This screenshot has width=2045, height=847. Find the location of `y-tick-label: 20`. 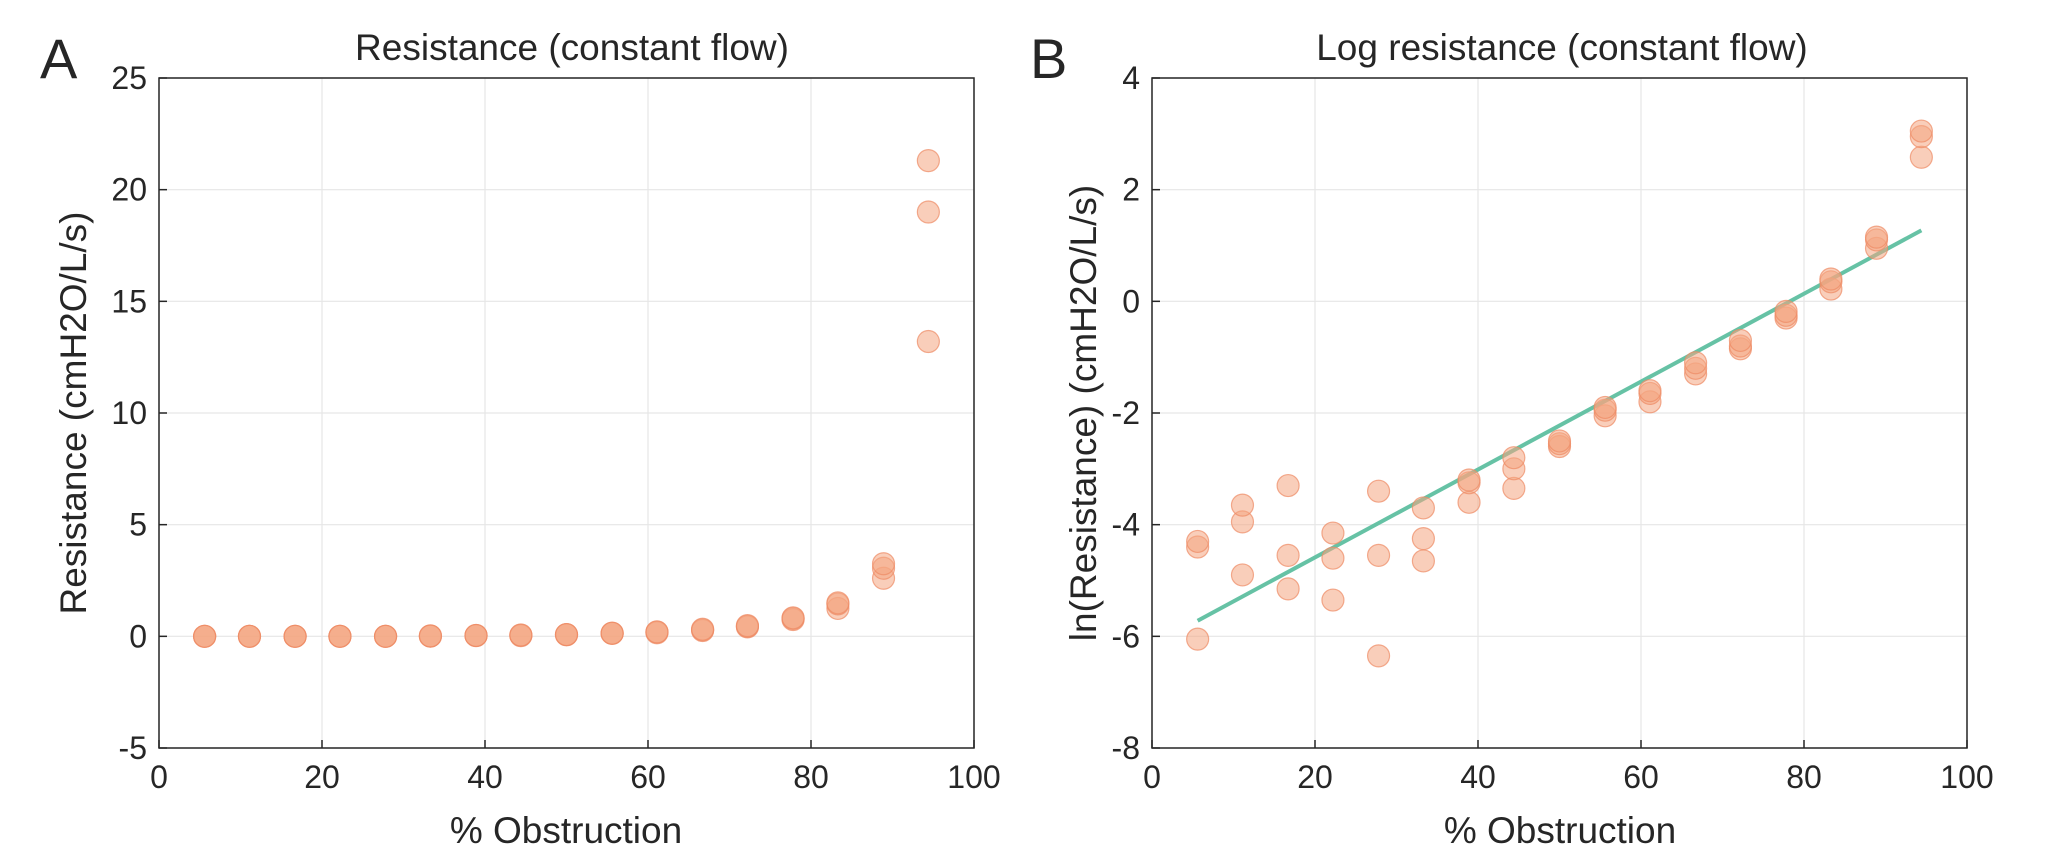

y-tick-label: 20 is located at coordinates (129, 190).